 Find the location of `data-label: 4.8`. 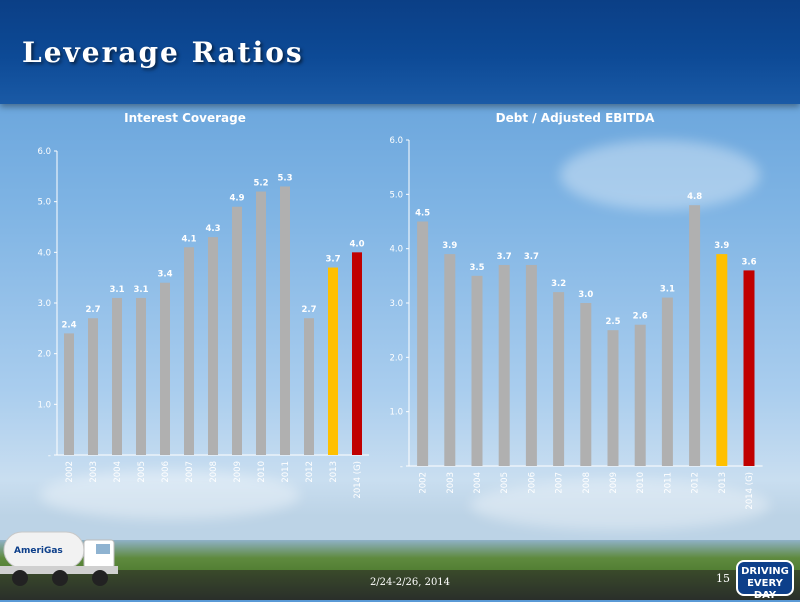

data-label: 4.8 is located at coordinates (694, 197).